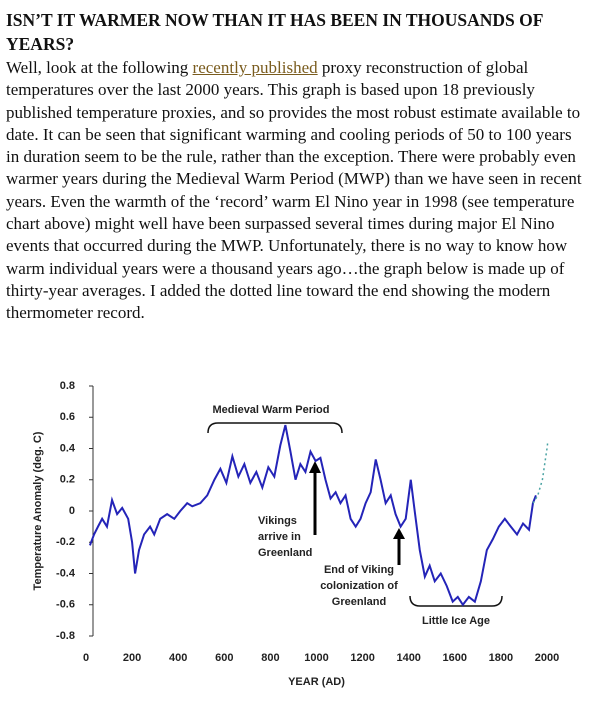 This screenshot has width=589, height=704. I want to click on x-tick-label: 400, so click(178, 658).